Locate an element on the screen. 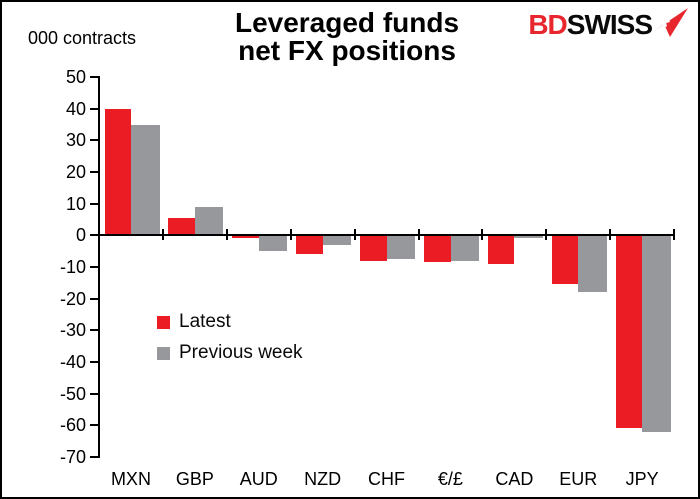 The height and width of the screenshot is (499, 700). bar-€/£-previous-week is located at coordinates (464, 248).